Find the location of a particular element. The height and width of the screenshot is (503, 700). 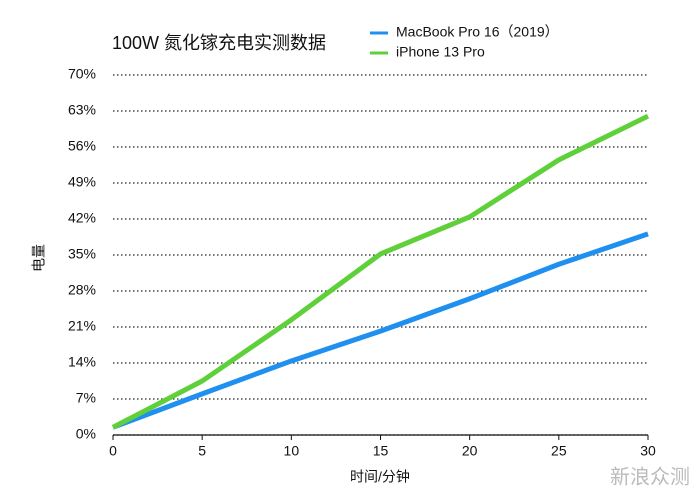

x-tick-label: 0 is located at coordinates (113, 451).